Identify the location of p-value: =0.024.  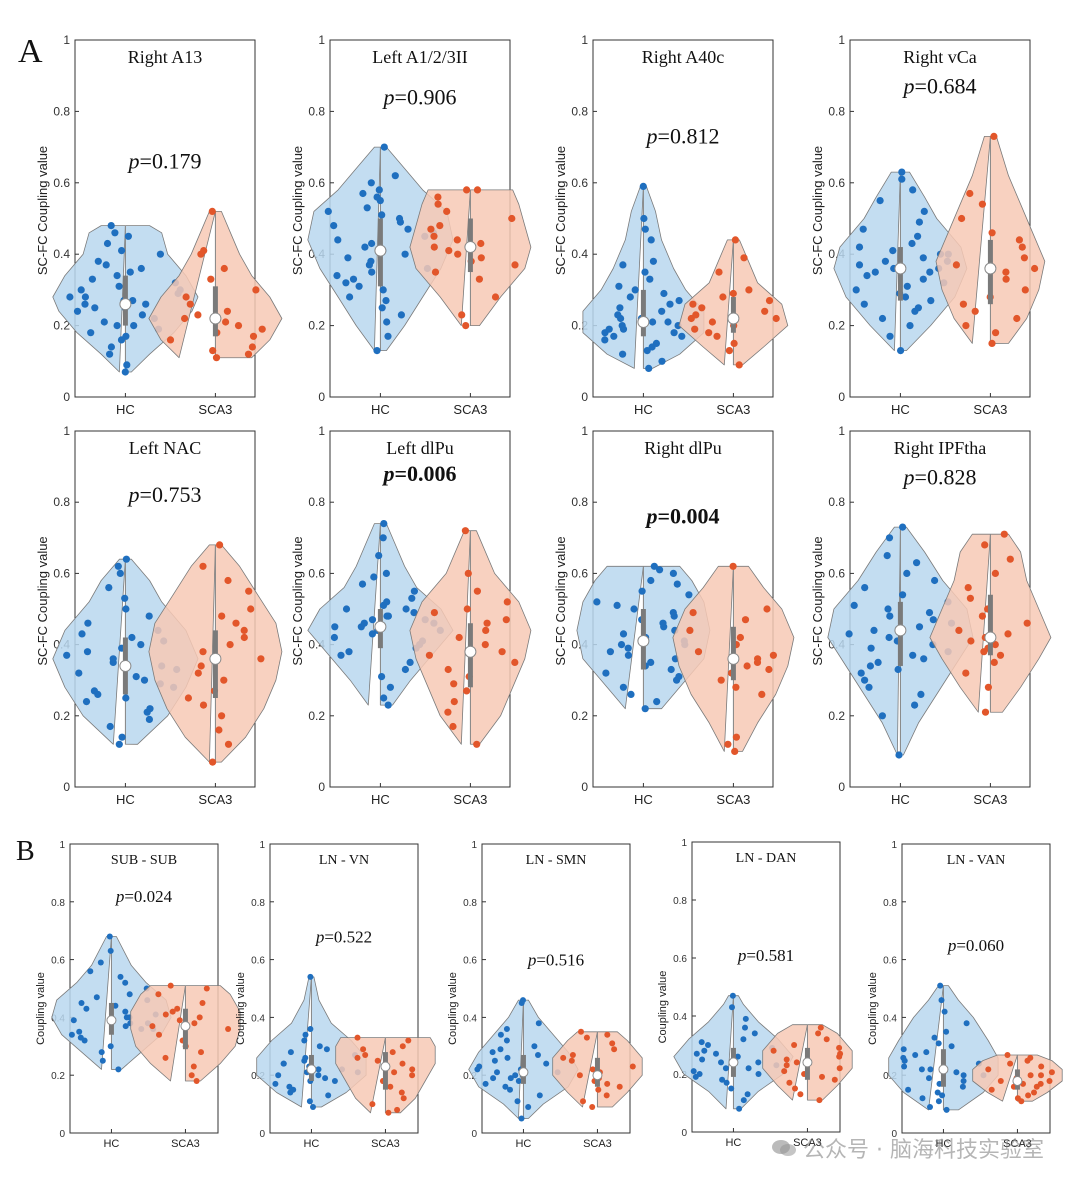
(148, 896).